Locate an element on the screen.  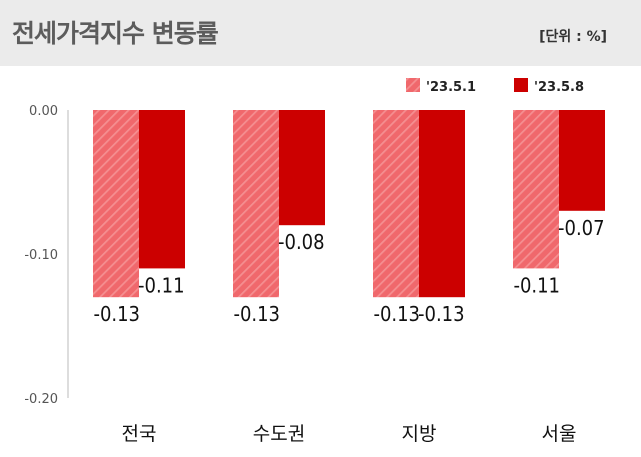
y-tick-label: -0.10 is located at coordinates (41, 255).